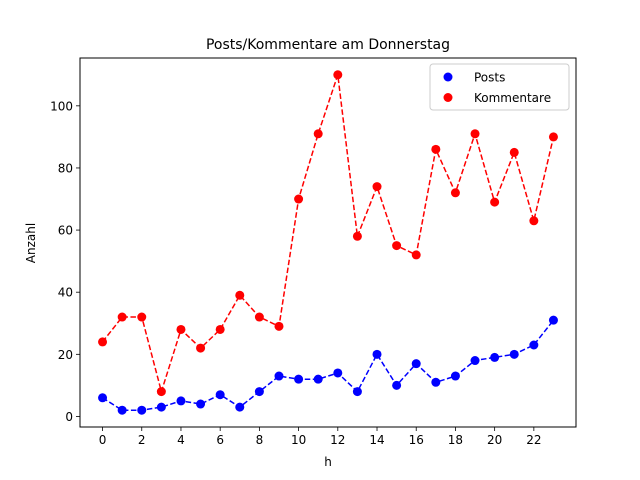  What do you see at coordinates (376, 440) in the screenshot?
I see `x-tick-label: 14` at bounding box center [376, 440].